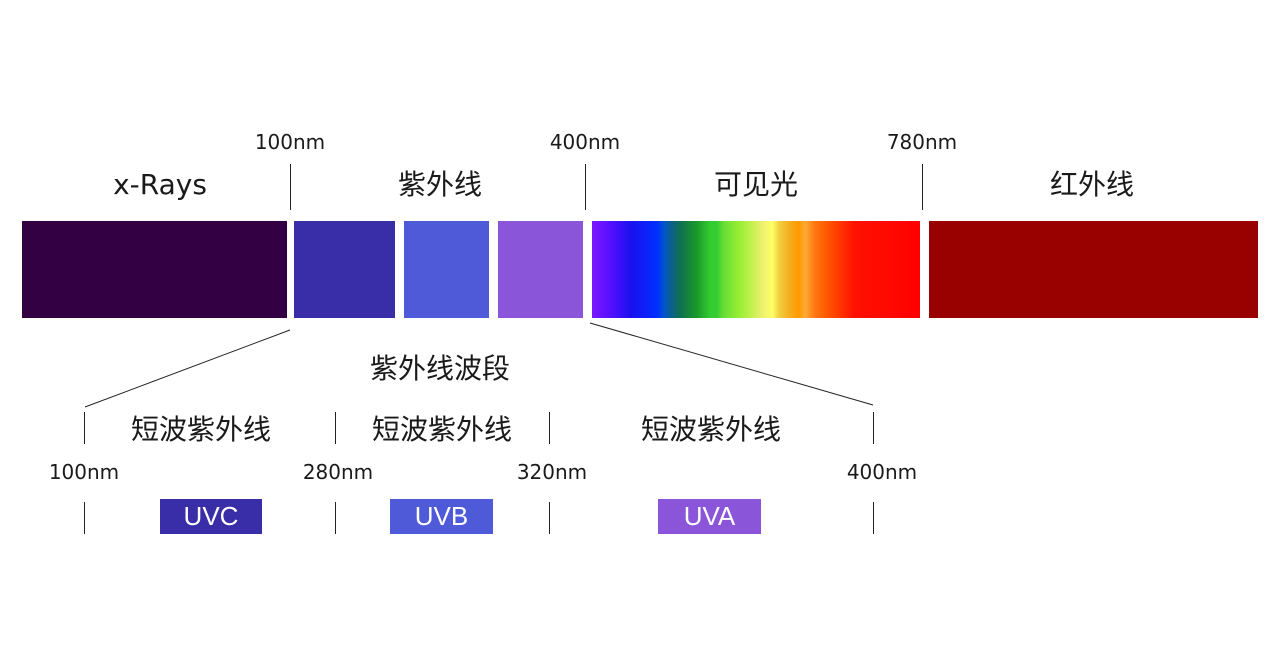 The width and height of the screenshot is (1280, 654). What do you see at coordinates (441, 429) in the screenshot?
I see `sub-band-label-uvb: 短波紫外线` at bounding box center [441, 429].